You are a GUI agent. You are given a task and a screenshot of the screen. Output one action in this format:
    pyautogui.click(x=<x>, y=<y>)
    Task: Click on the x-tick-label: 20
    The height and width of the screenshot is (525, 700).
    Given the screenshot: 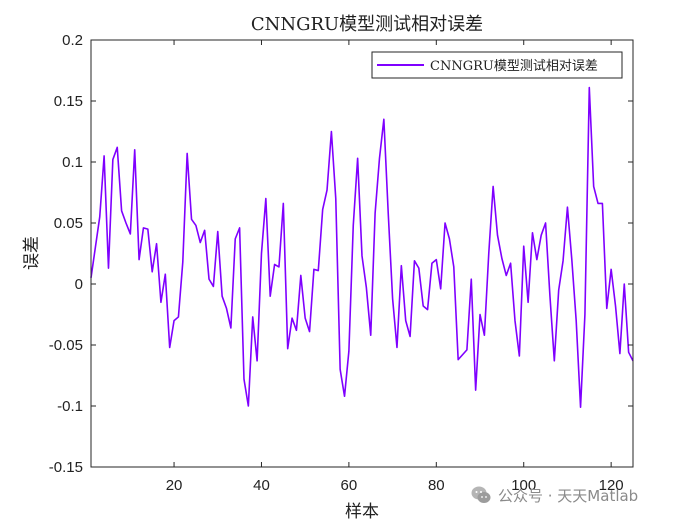 What is the action you would take?
    pyautogui.click(x=174, y=485)
    